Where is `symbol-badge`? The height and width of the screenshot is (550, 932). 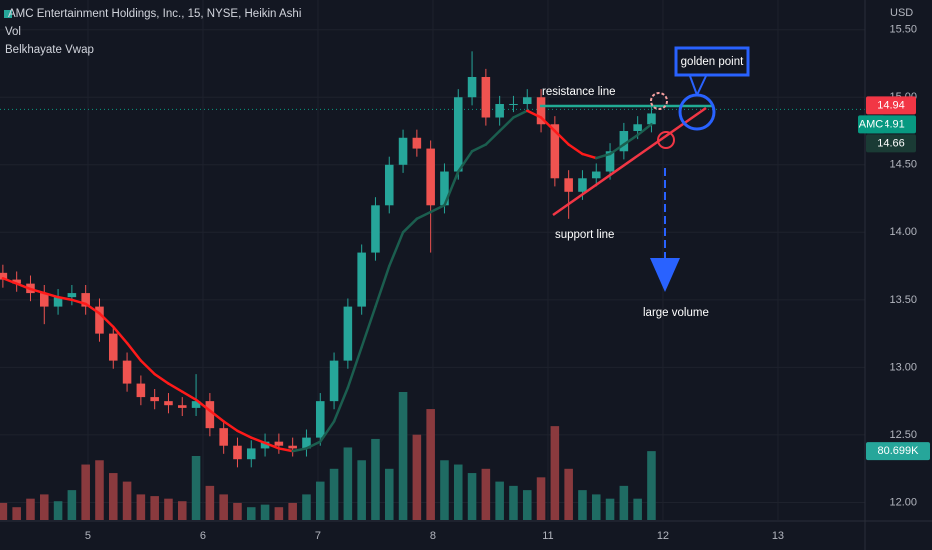 symbol-badge is located at coordinates (871, 124).